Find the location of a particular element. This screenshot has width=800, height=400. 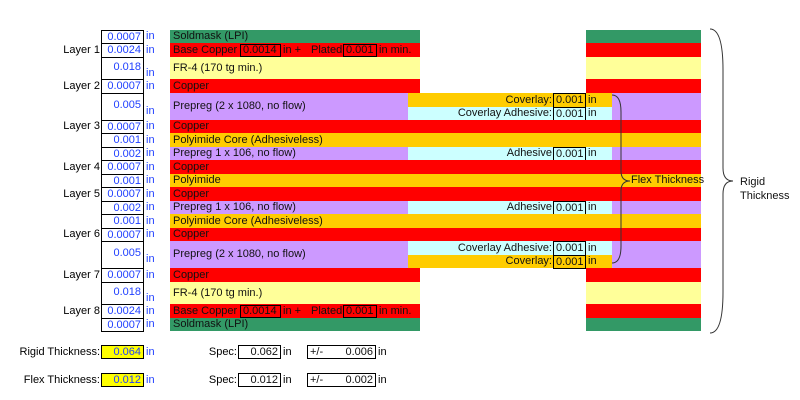

thickness-input: 0.018 is located at coordinates (122, 293).